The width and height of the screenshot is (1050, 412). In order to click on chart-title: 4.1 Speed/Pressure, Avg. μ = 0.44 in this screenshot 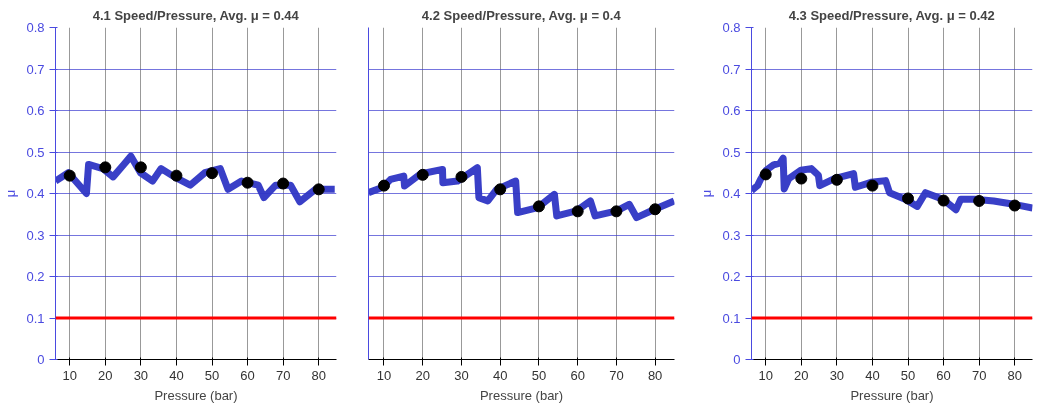, I will do `click(196, 15)`.